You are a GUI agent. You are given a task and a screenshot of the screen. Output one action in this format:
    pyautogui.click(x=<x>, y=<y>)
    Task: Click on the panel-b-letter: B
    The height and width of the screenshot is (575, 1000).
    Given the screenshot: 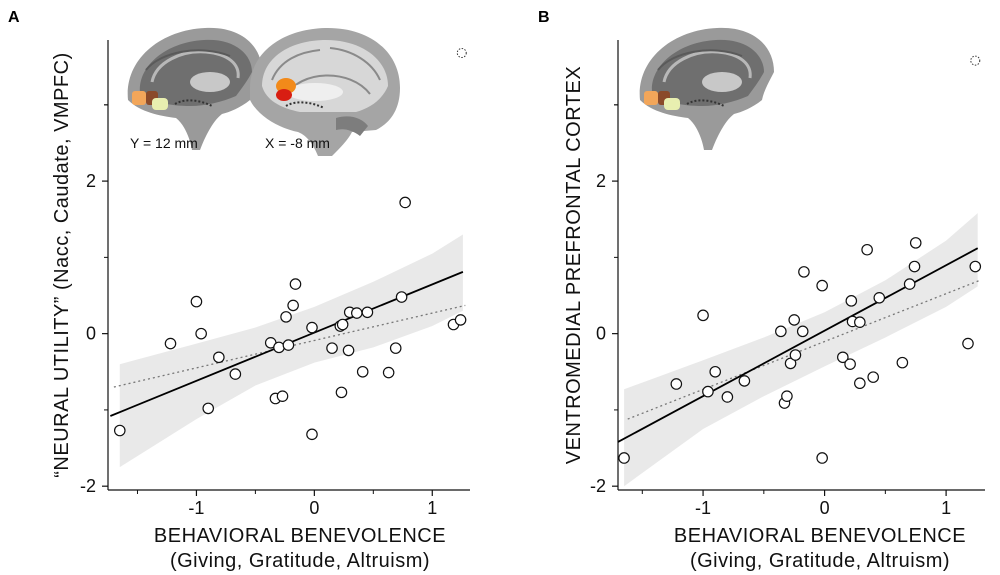 What is the action you would take?
    pyautogui.click(x=544, y=17)
    